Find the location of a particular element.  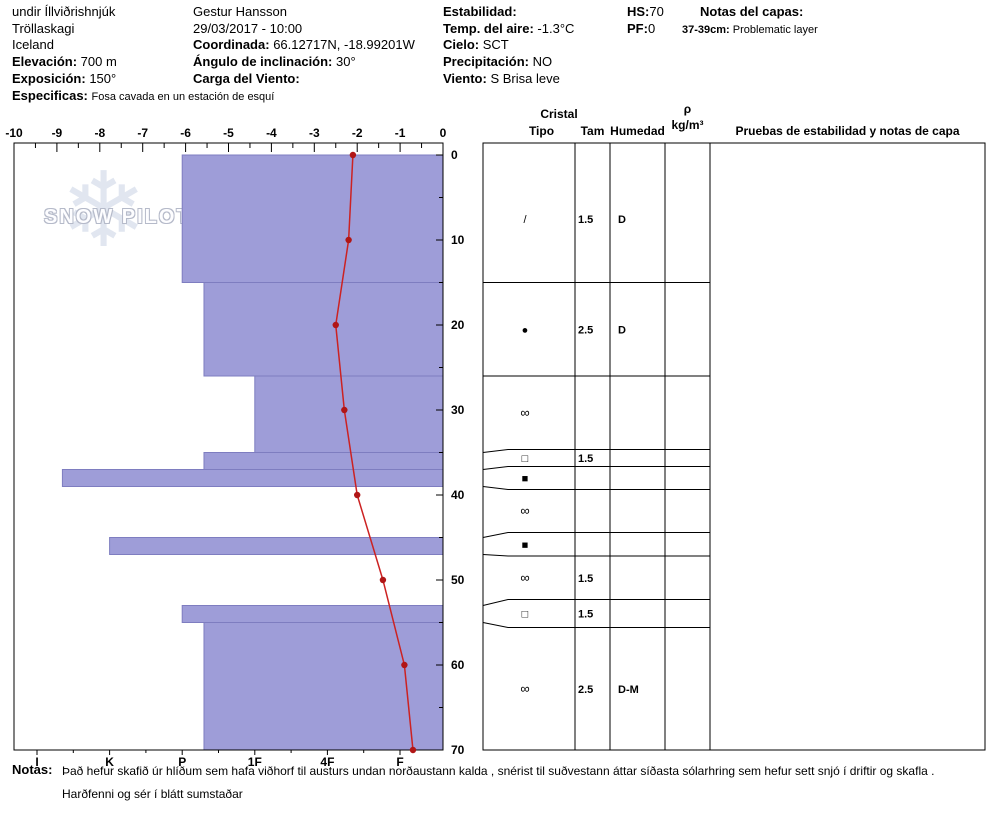

stability-label: Estabilidad: is located at coordinates (480, 11).